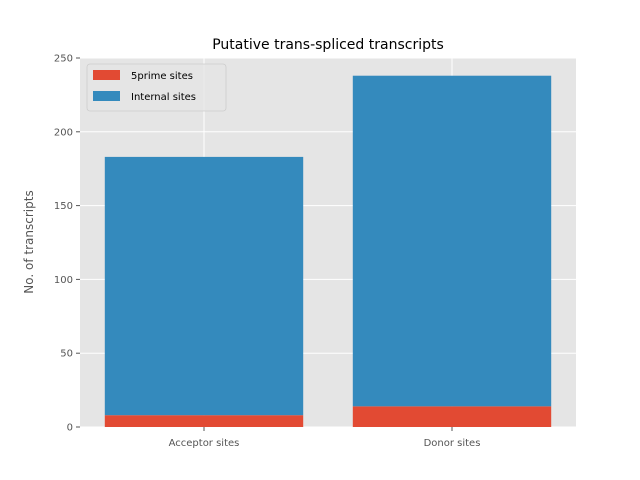  What do you see at coordinates (29, 241) in the screenshot?
I see `y-axis-label: No. of transcripts` at bounding box center [29, 241].